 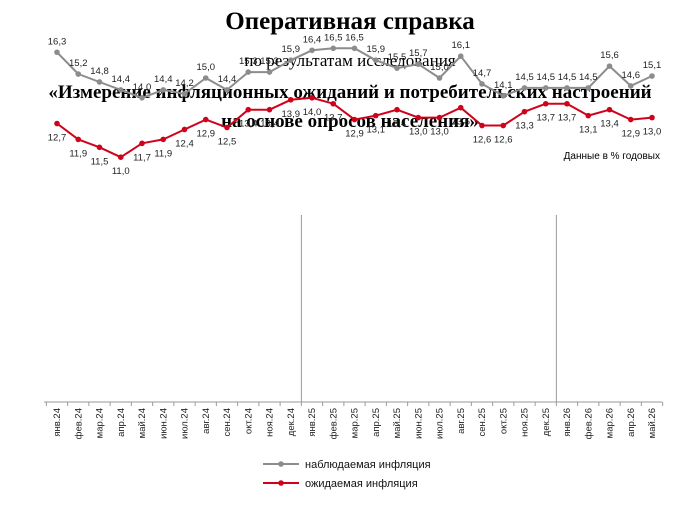 What do you see at coordinates (184, 83) in the screenshot?
I see `observed-inflation-data-label: 14,2` at bounding box center [184, 83].